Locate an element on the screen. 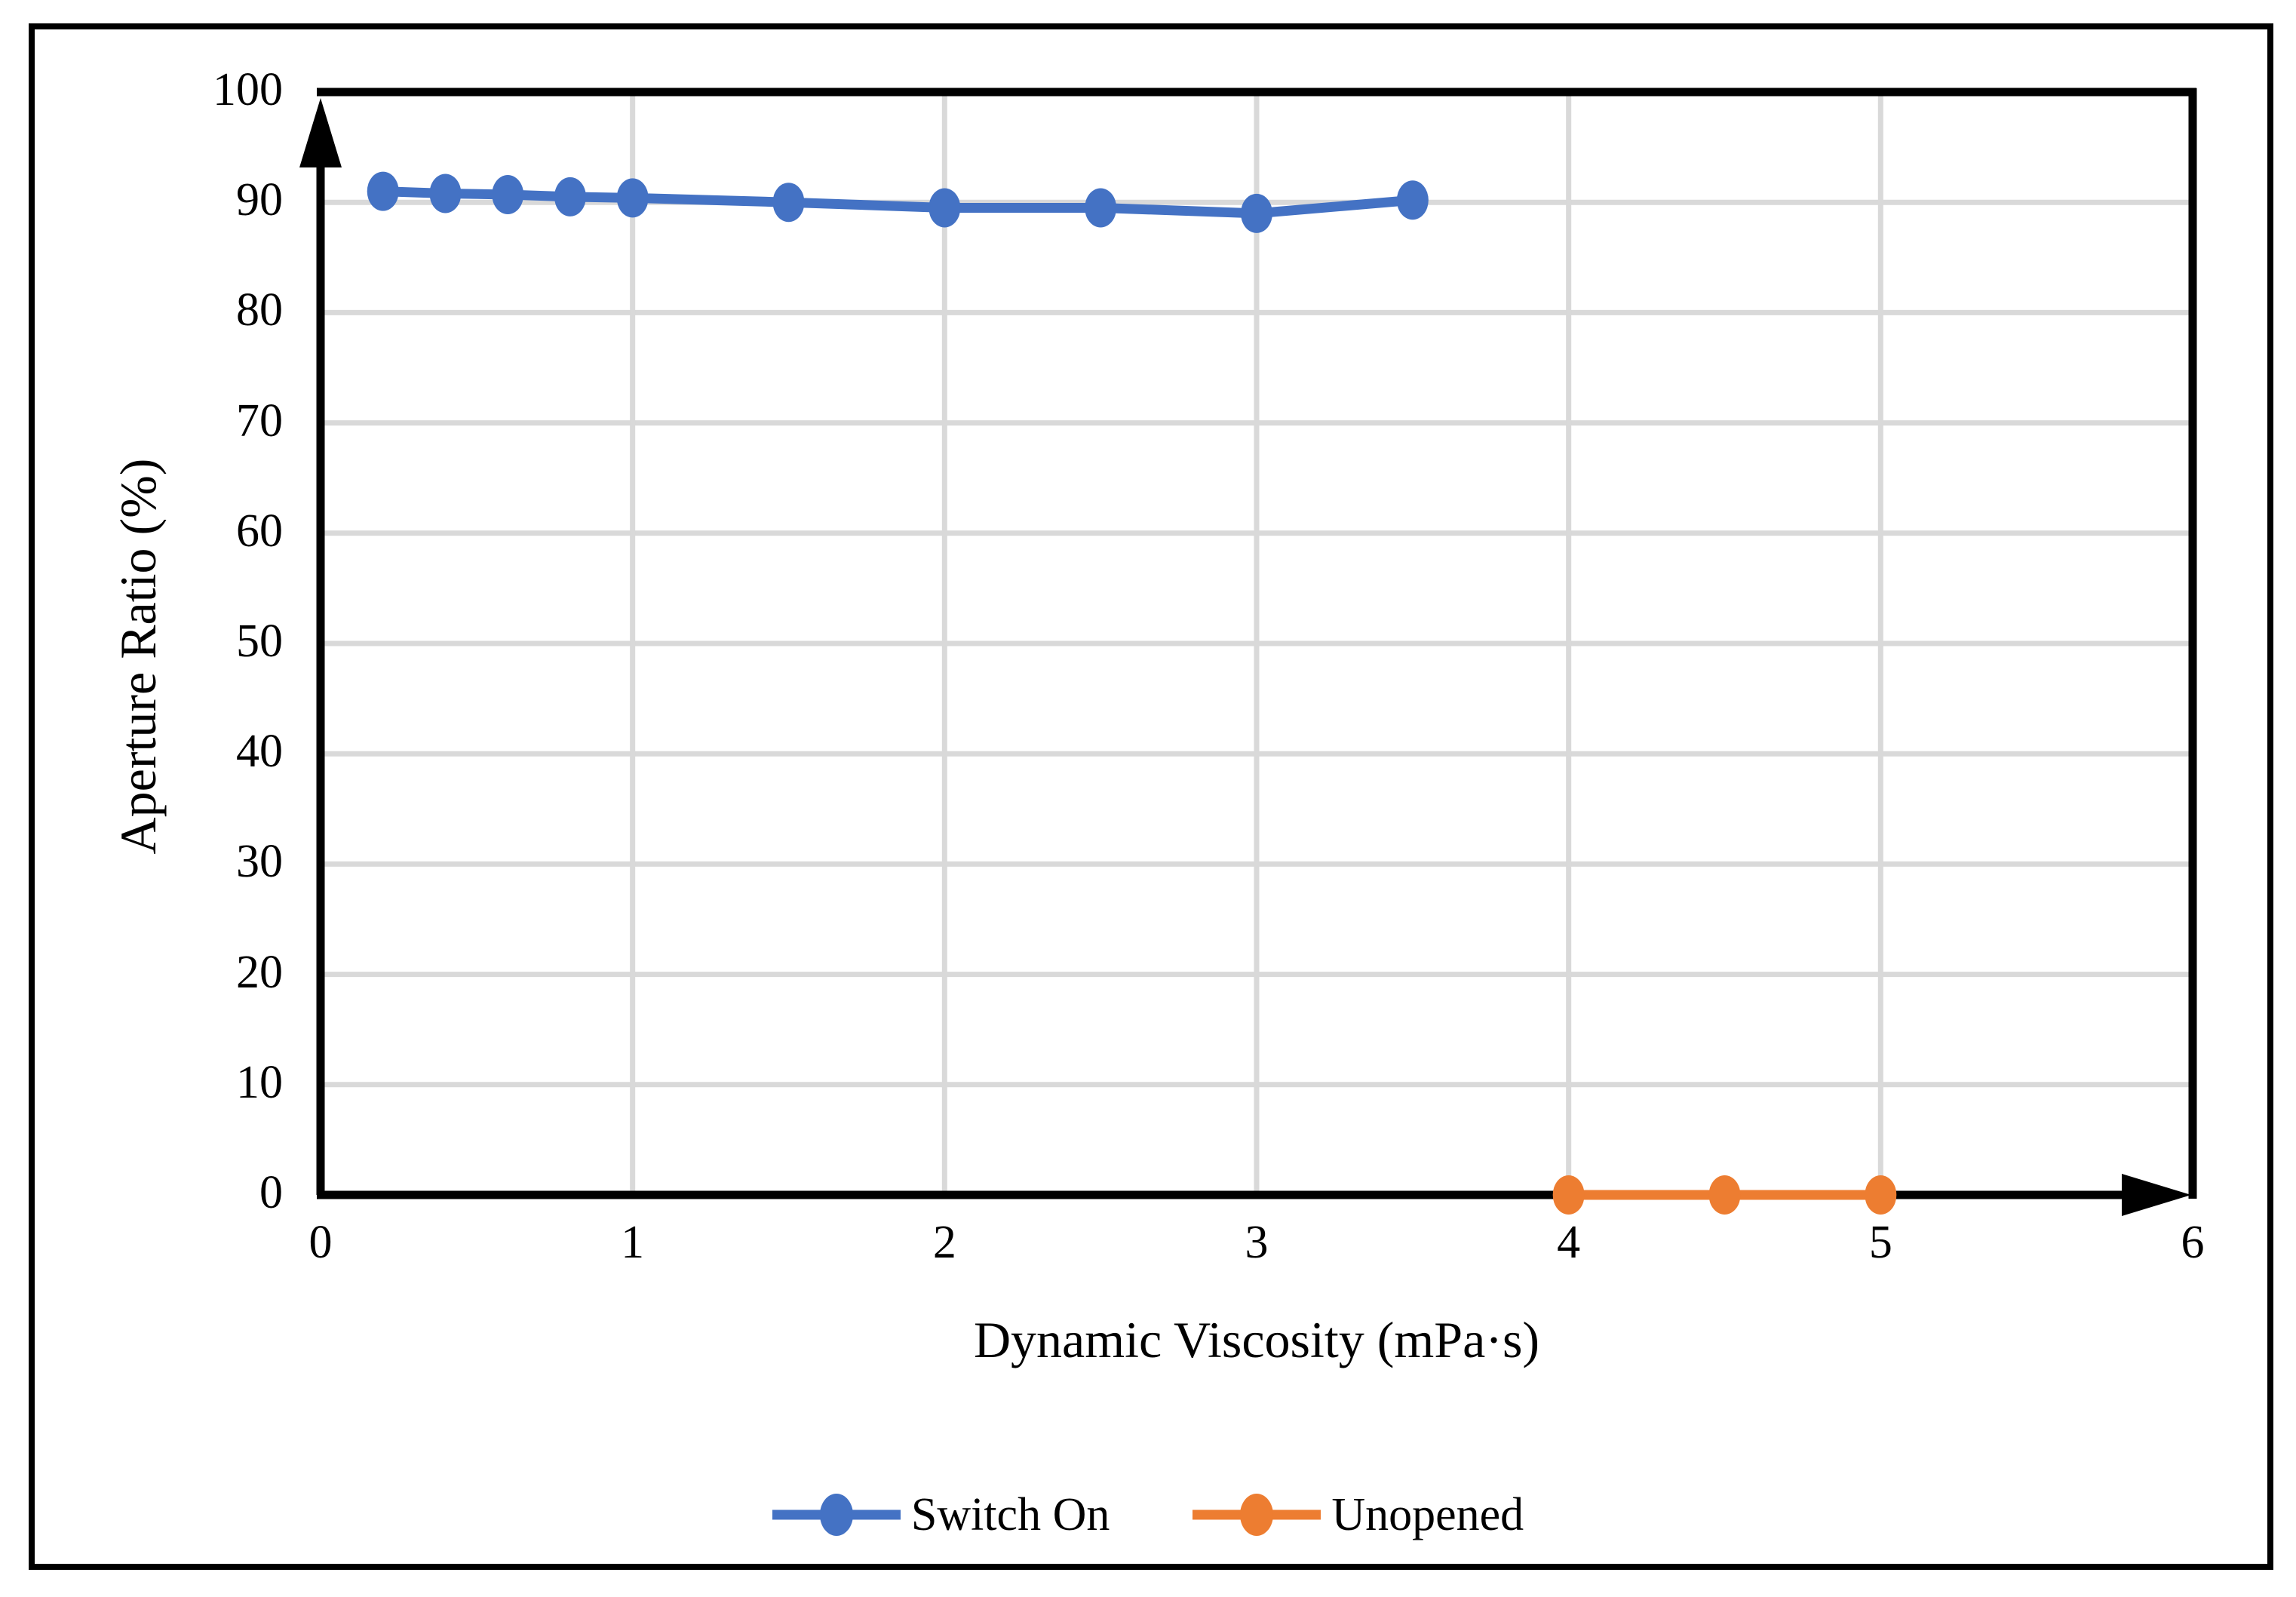  x-axis-arrowhead-icon is located at coordinates (2156, 1195).